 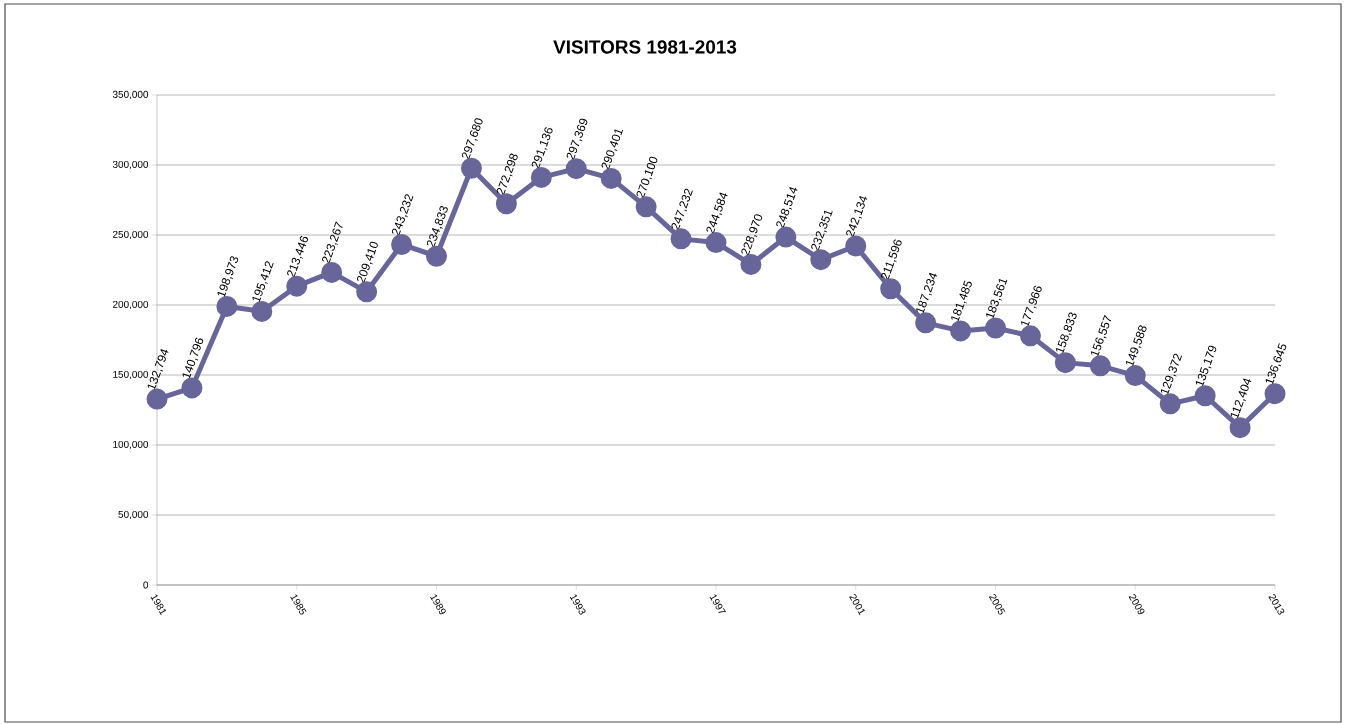 I want to click on y-tick-label: 250,000, so click(x=130, y=235).